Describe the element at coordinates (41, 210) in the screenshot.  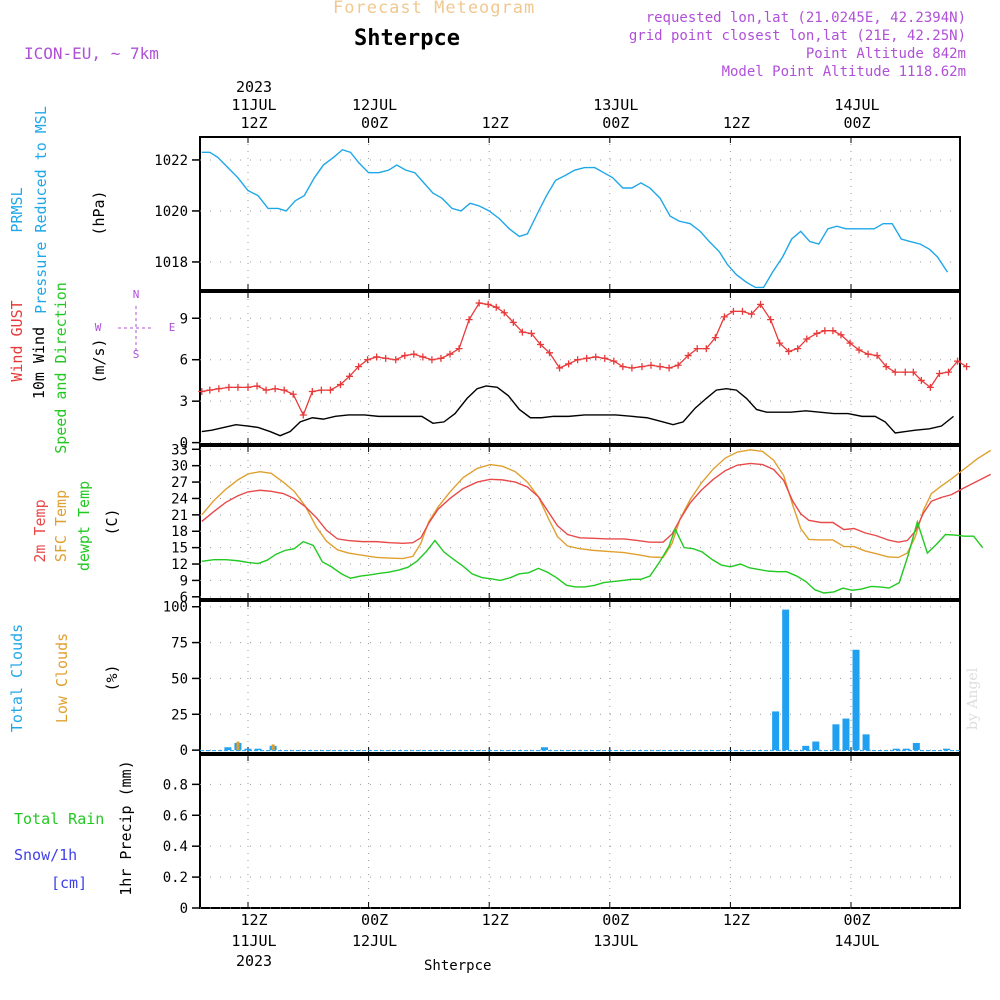
I see `pressure-ylabel-name: Pressure Reduced to MSL` at that location.